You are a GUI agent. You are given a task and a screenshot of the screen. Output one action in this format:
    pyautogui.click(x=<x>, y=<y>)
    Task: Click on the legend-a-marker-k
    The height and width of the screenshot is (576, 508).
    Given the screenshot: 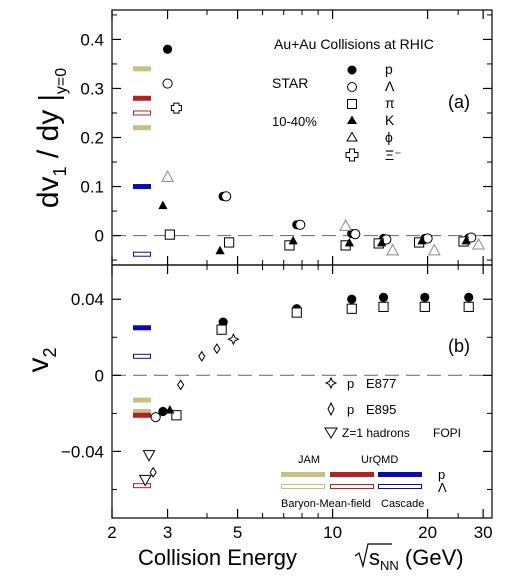 What is the action you would take?
    pyautogui.click(x=352, y=119)
    